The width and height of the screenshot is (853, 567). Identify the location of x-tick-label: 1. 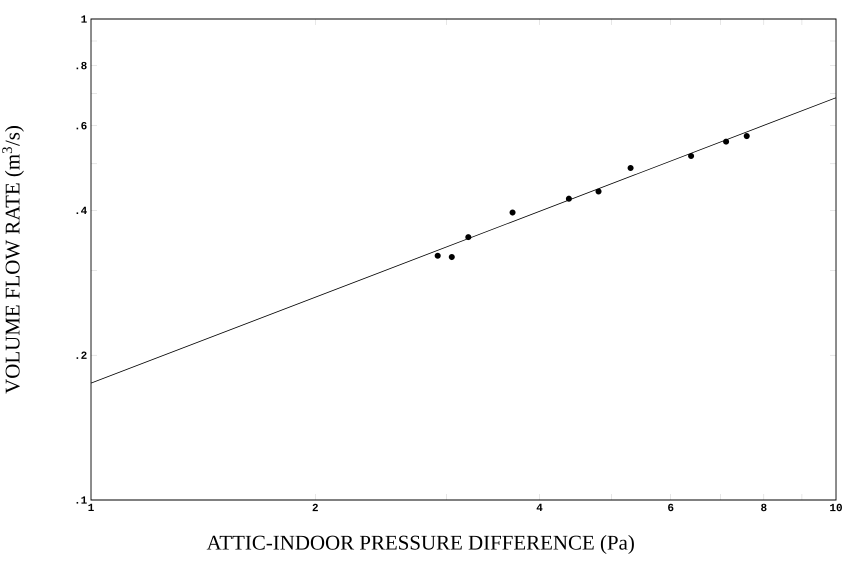
(91, 507).